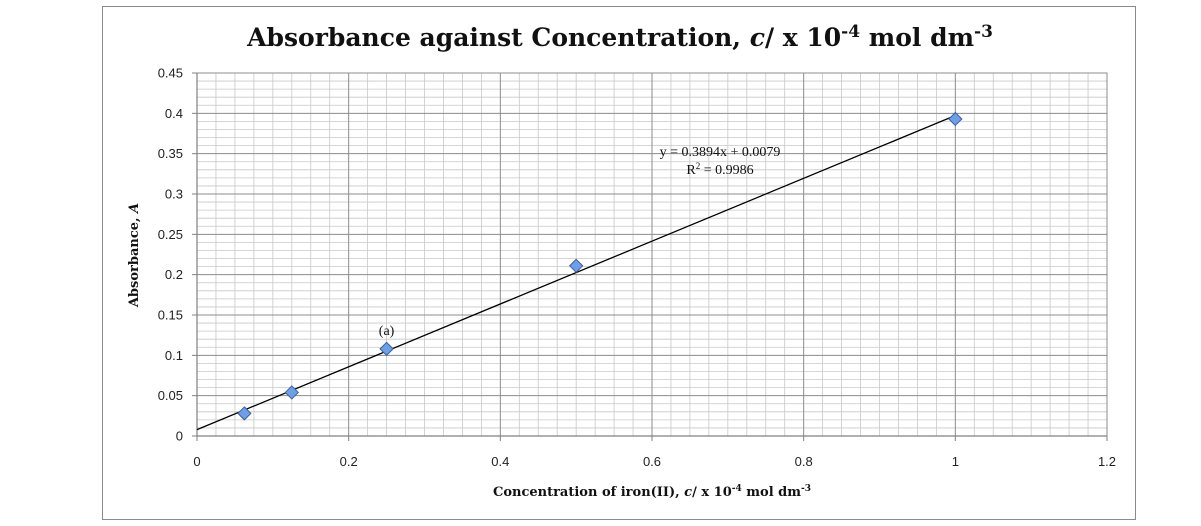  Describe the element at coordinates (174, 274) in the screenshot. I see `y-tick-label: 0.2` at that location.